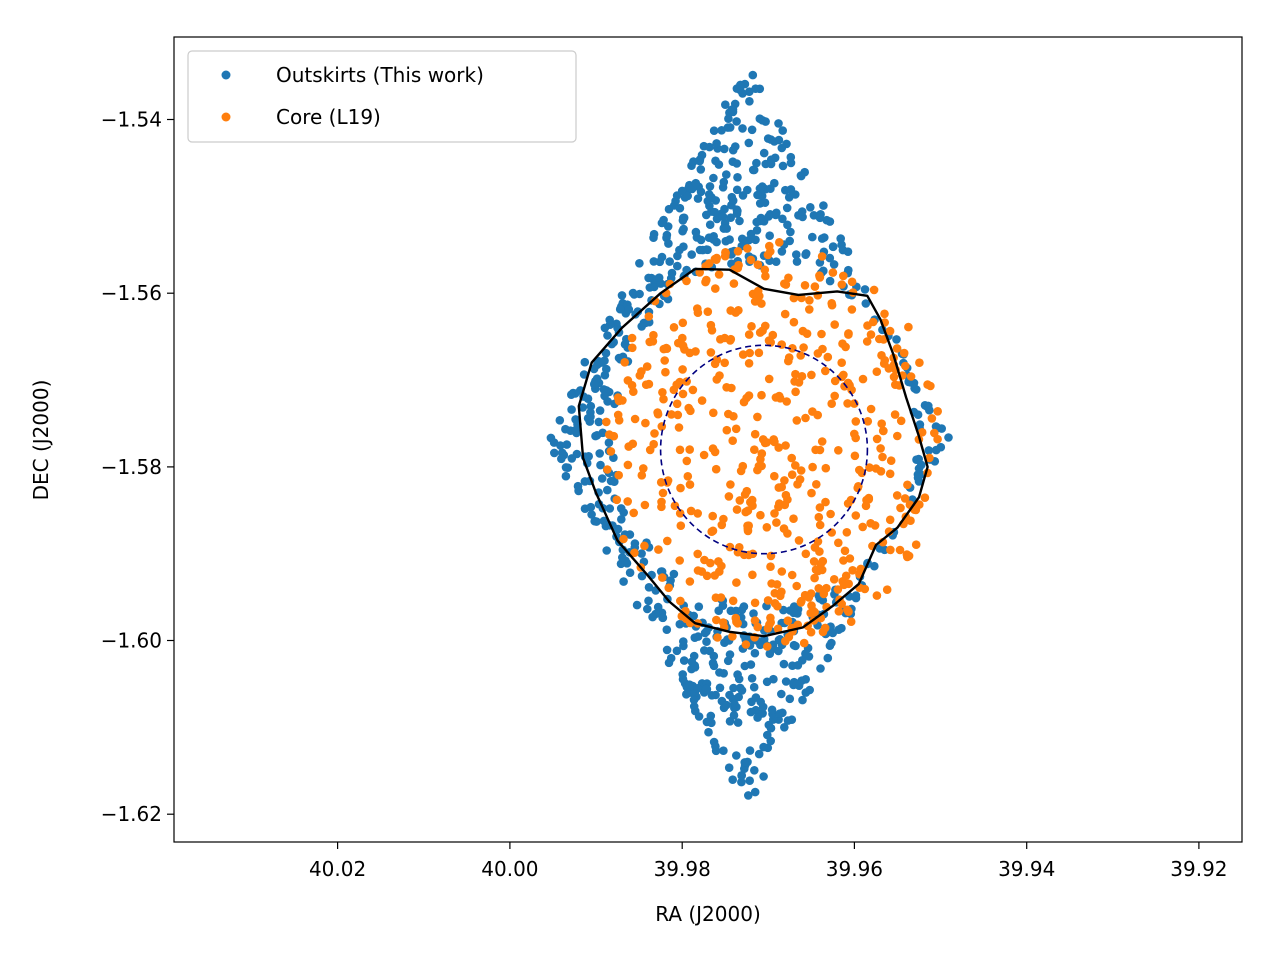 Image resolution: width=1280 pixels, height=960 pixels. What do you see at coordinates (382, 96) in the screenshot?
I see `legend-box` at bounding box center [382, 96].